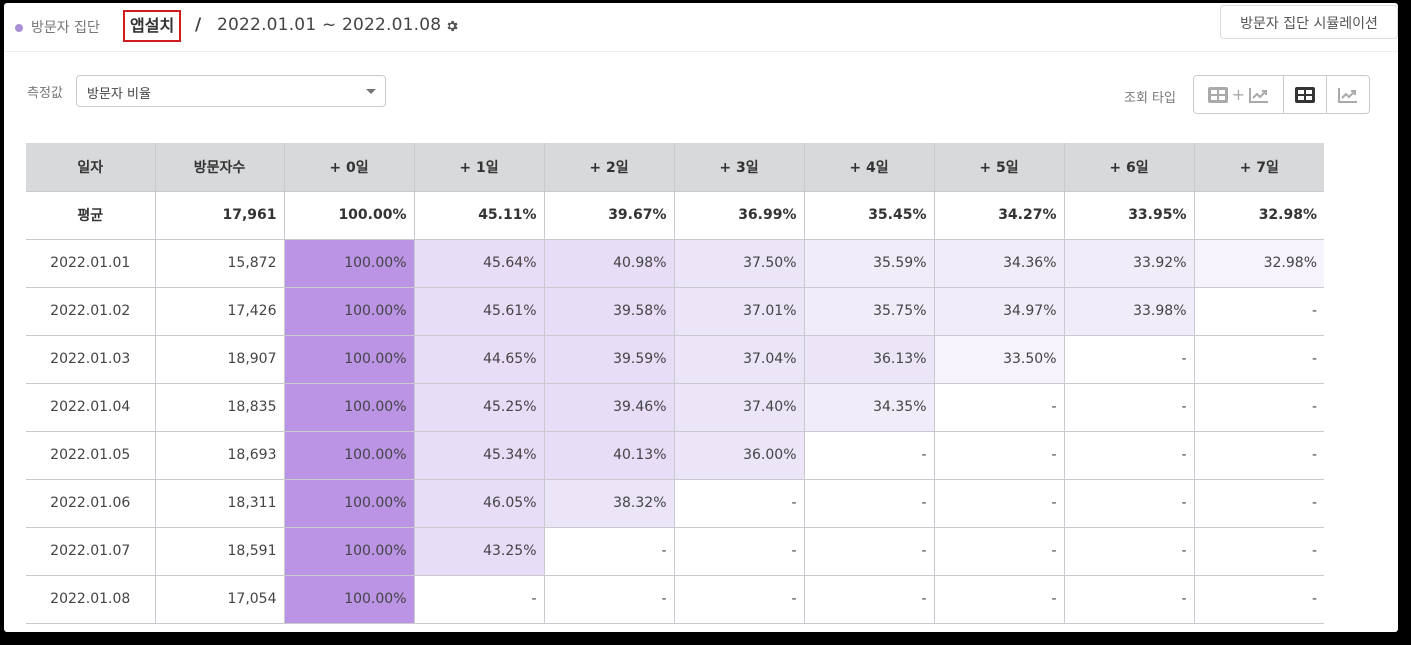 This screenshot has height=645, width=1411. Describe the element at coordinates (152, 26) in the screenshot. I see `breadcrumb-app-name: 앱설치` at that location.